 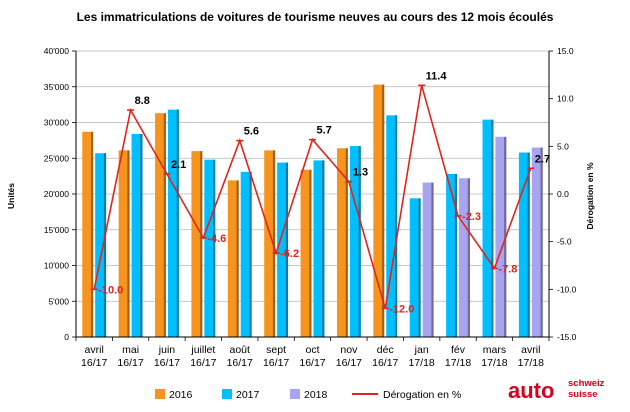 I want to click on legend-swatch-2017, so click(x=227, y=394).